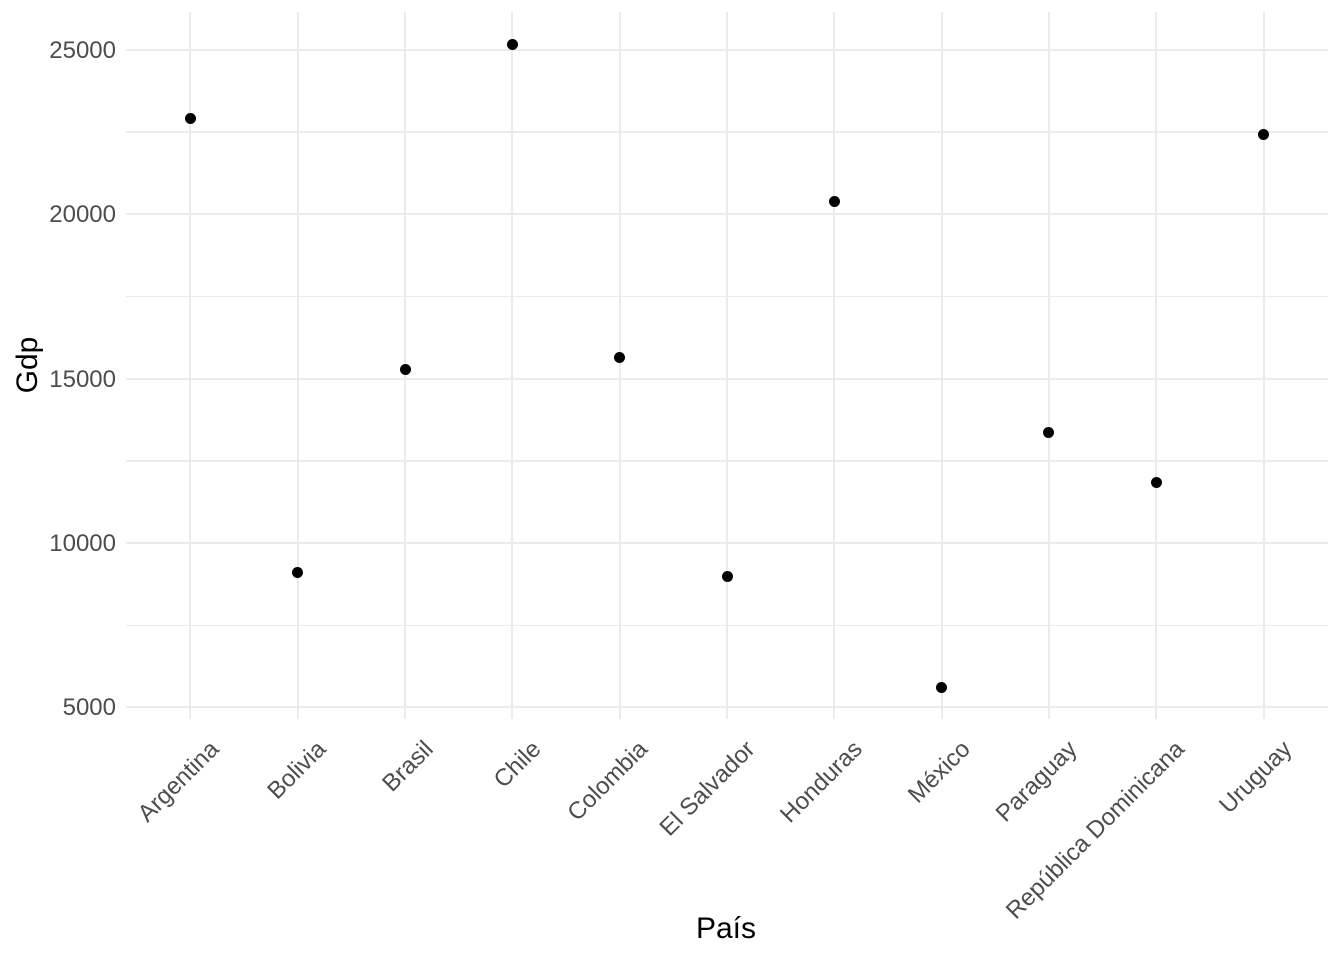  Describe the element at coordinates (1256, 777) in the screenshot. I see `x-tick-label-uruguay: Uruguay` at that location.